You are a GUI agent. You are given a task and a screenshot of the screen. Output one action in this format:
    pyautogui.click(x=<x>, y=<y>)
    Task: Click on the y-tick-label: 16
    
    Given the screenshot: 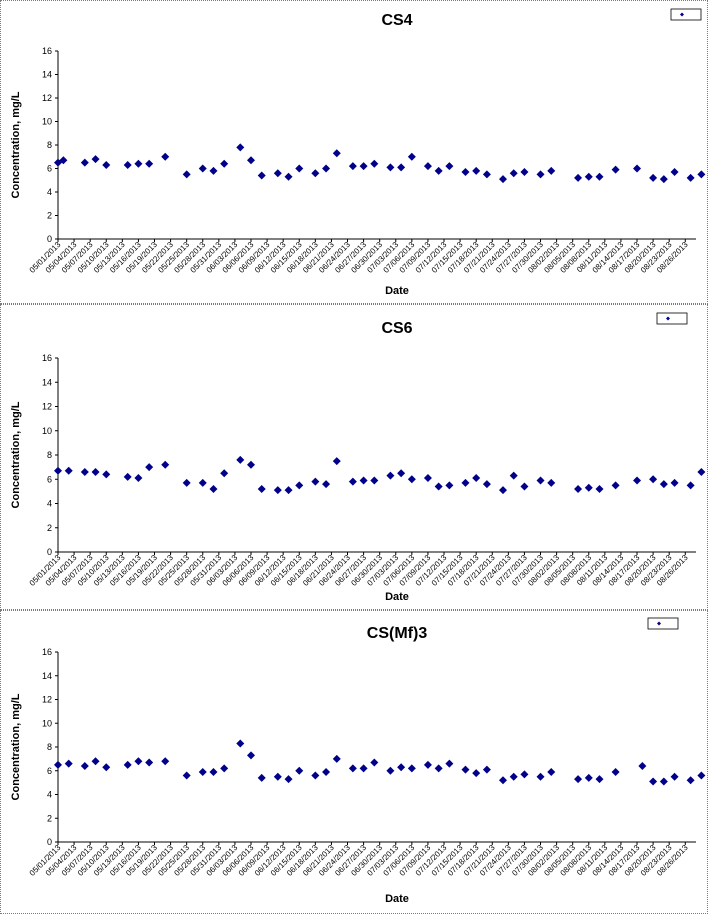 What is the action you would take?
    pyautogui.click(x=47, y=51)
    